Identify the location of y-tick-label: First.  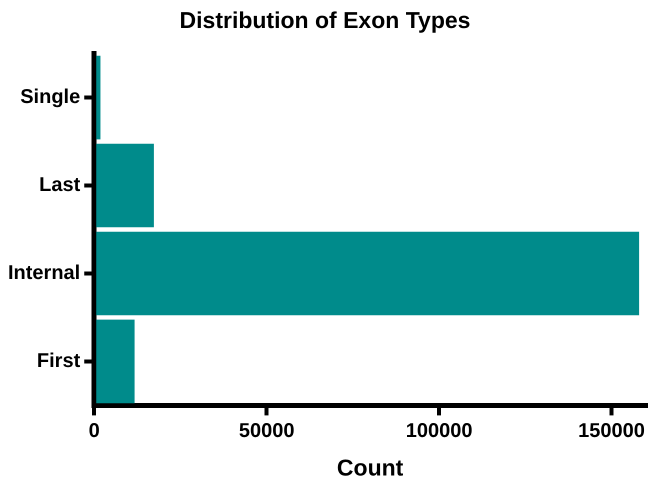
(58, 361).